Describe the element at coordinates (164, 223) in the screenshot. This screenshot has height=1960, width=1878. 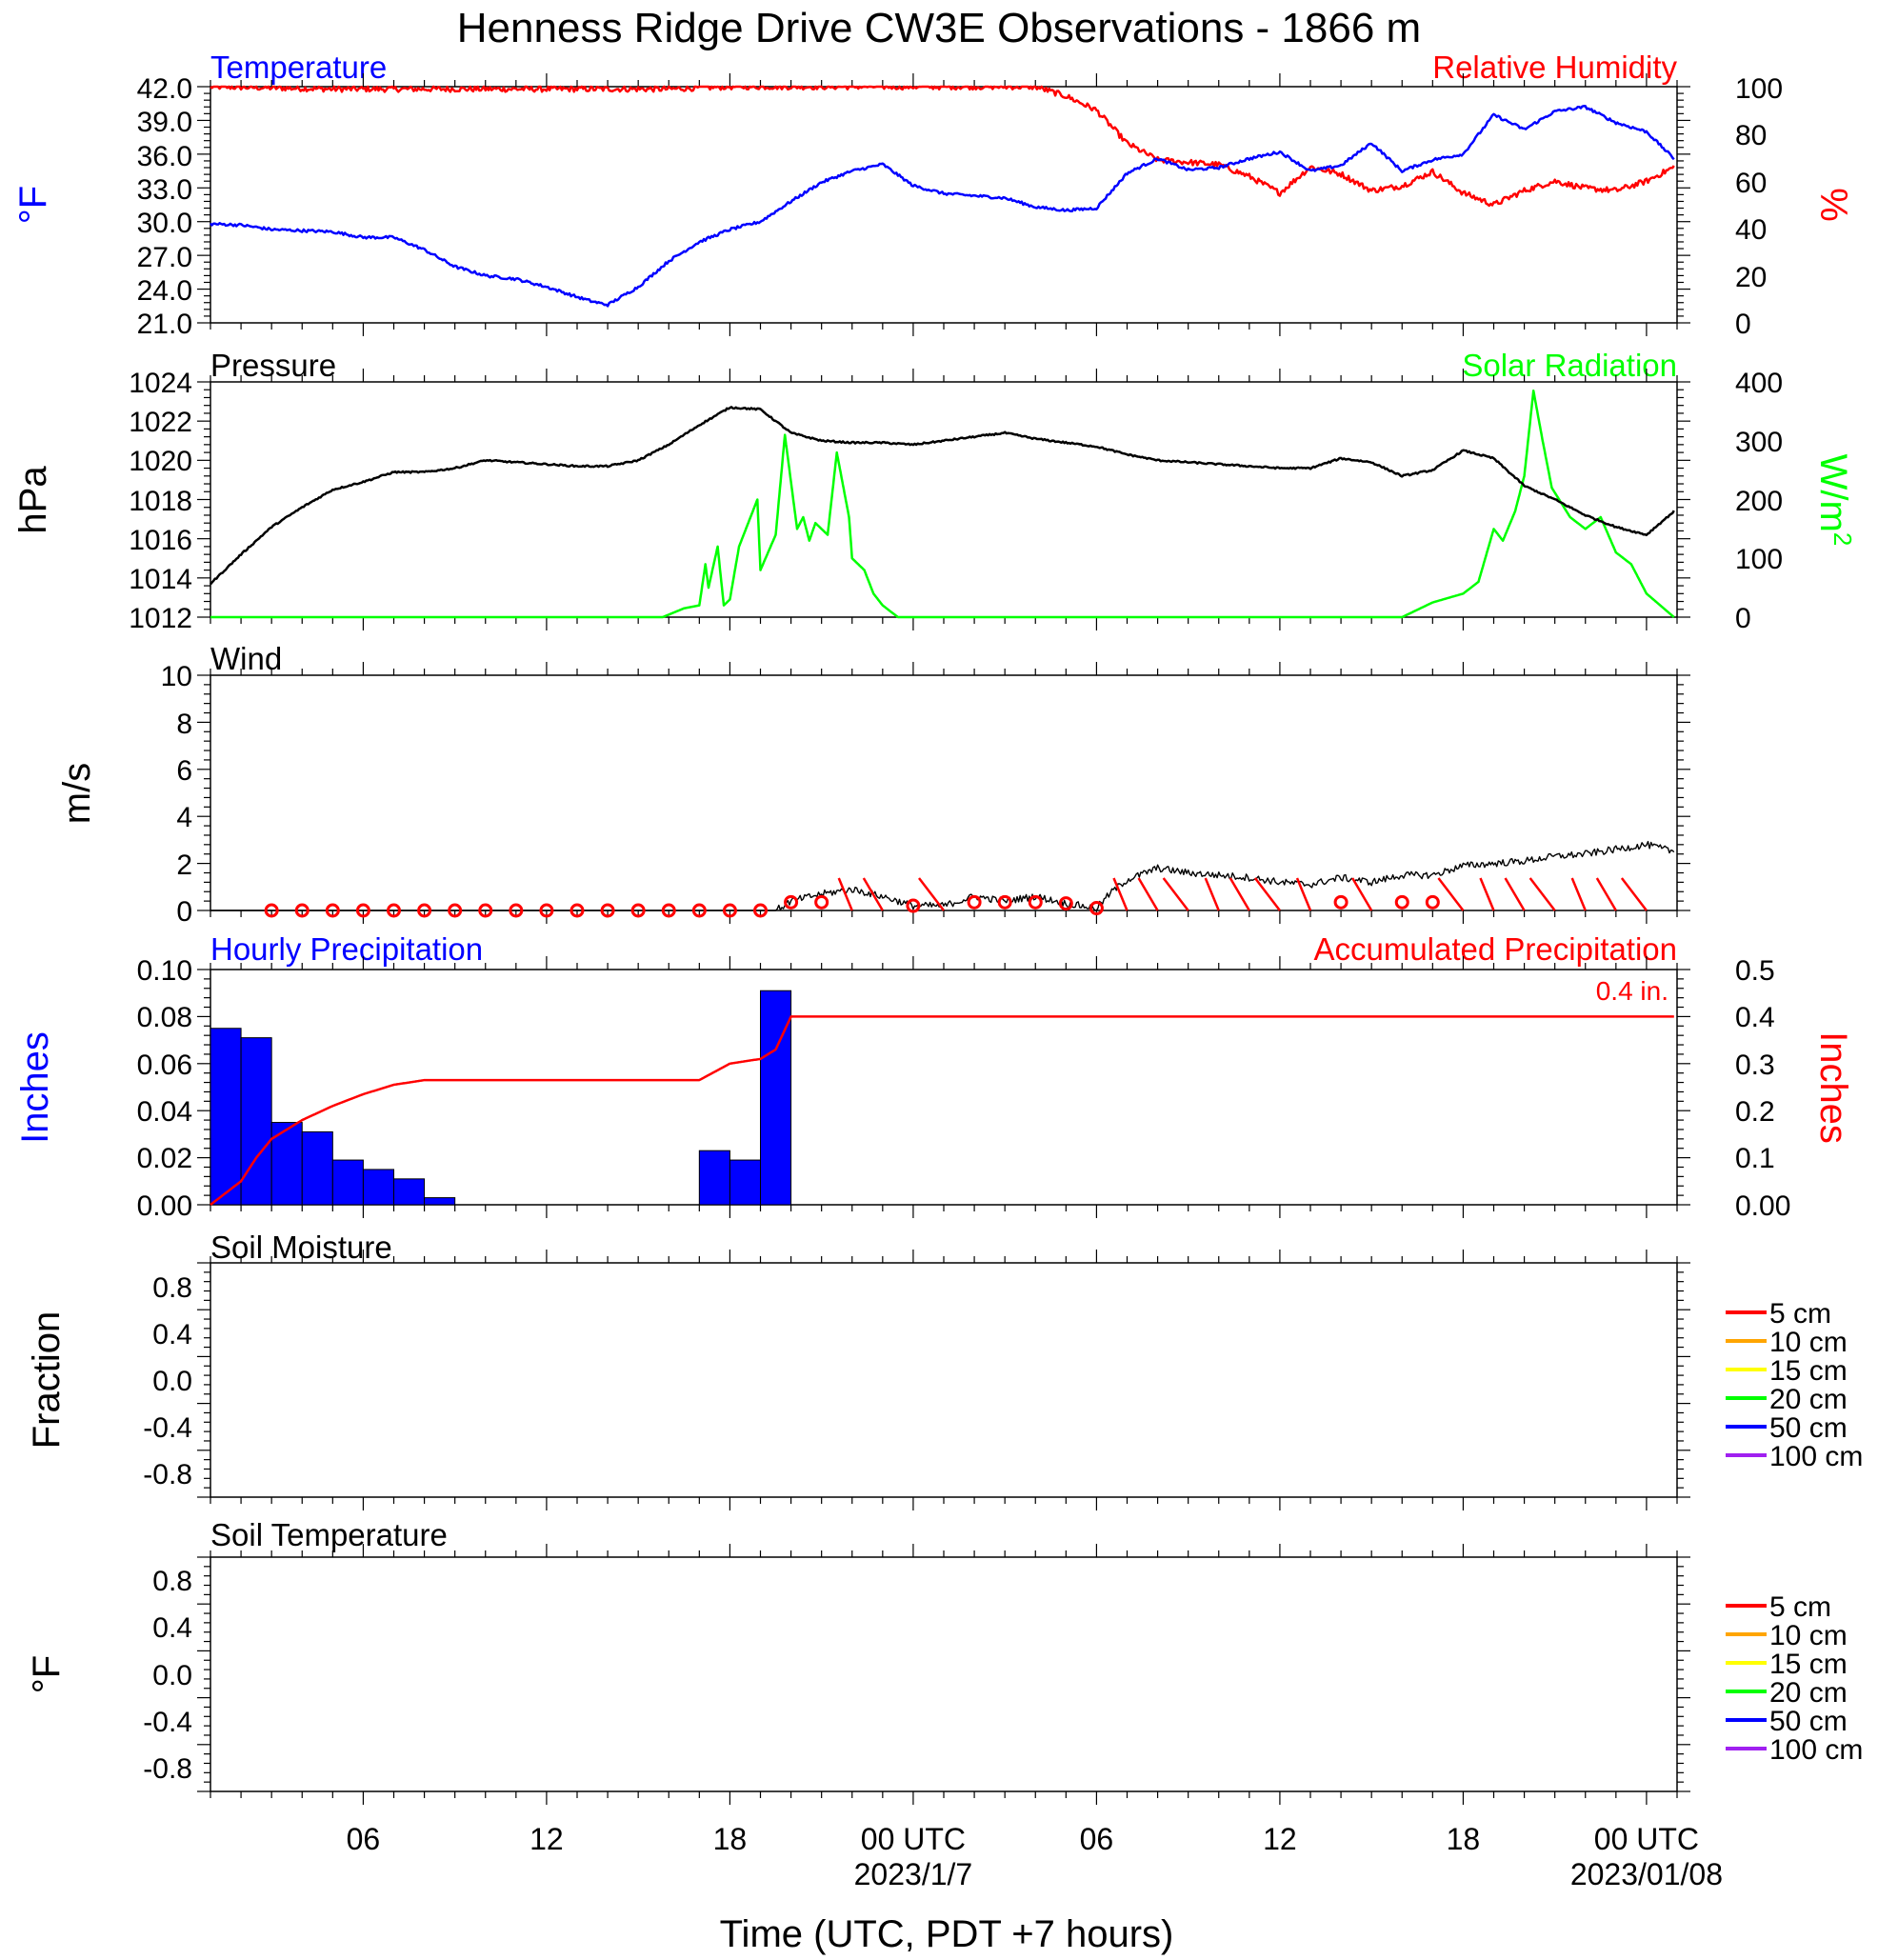
I see `y-tick-label: 30.0` at that location.